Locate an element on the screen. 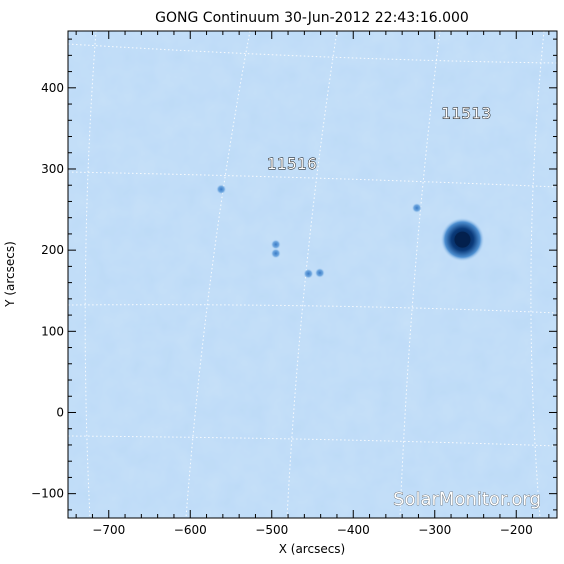  x-tick-label: −200 is located at coordinates (516, 530).